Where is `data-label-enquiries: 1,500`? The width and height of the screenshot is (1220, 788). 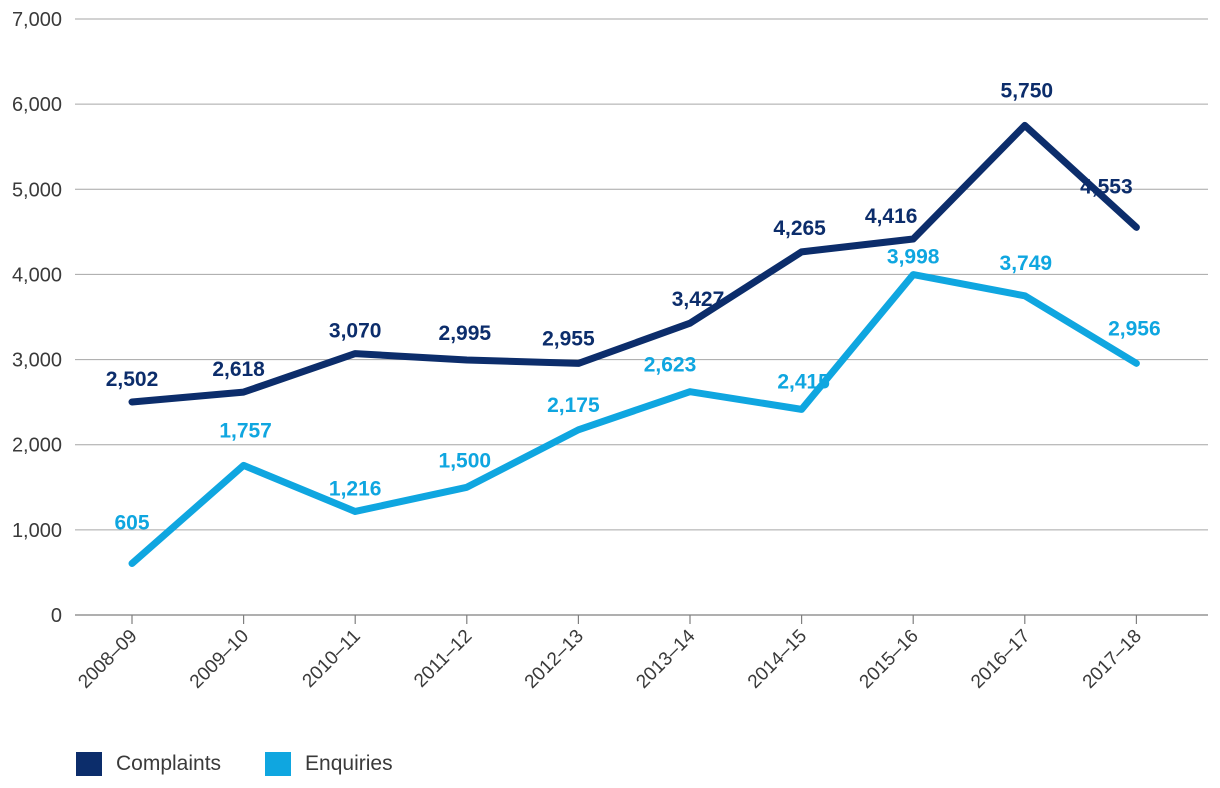 data-label-enquiries: 1,500 is located at coordinates (465, 460).